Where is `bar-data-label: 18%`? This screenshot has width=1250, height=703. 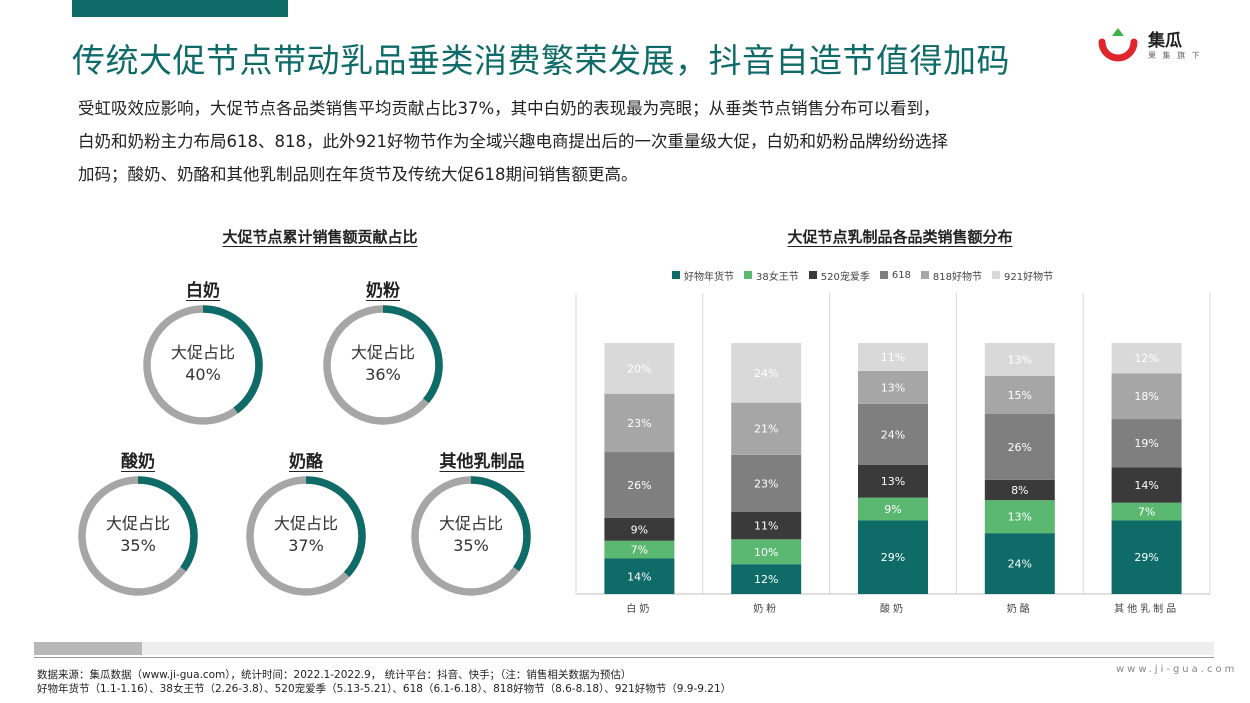 bar-data-label: 18% is located at coordinates (1146, 396).